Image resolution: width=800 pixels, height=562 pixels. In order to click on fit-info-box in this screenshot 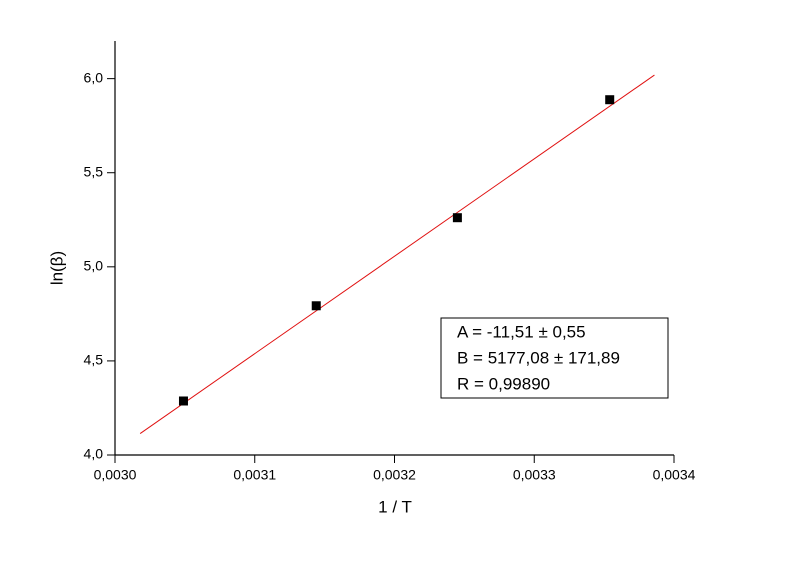, I will do `click(554, 358)`.